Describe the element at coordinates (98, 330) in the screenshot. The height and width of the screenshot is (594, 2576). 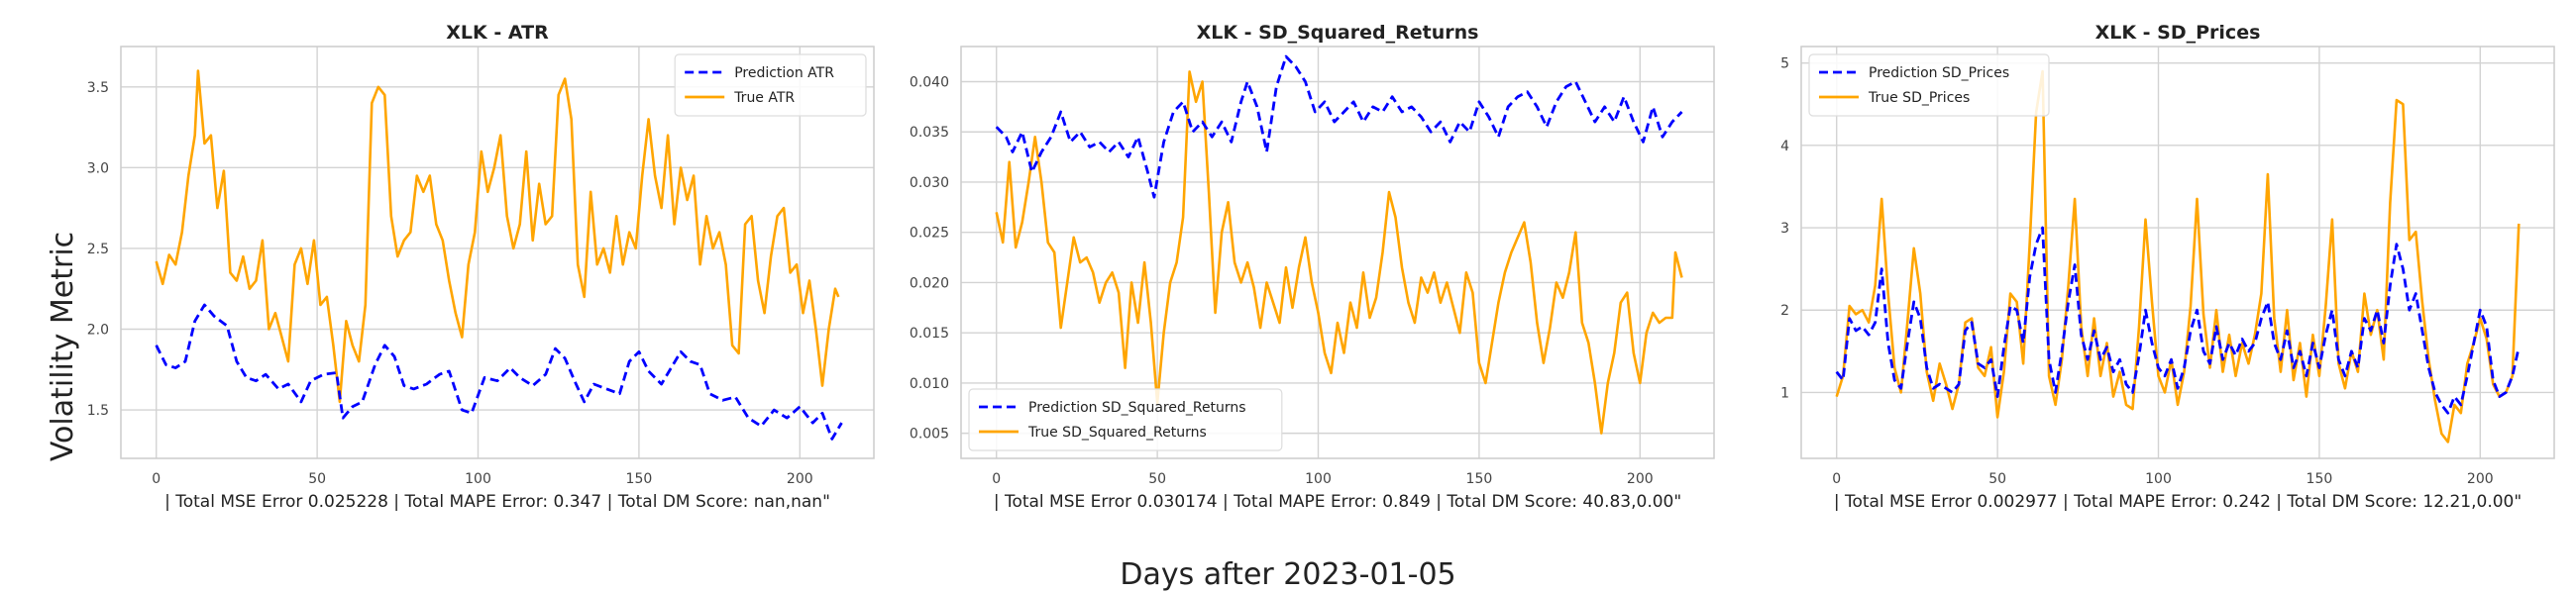
I see `y-tick-label: 2.0` at that location.